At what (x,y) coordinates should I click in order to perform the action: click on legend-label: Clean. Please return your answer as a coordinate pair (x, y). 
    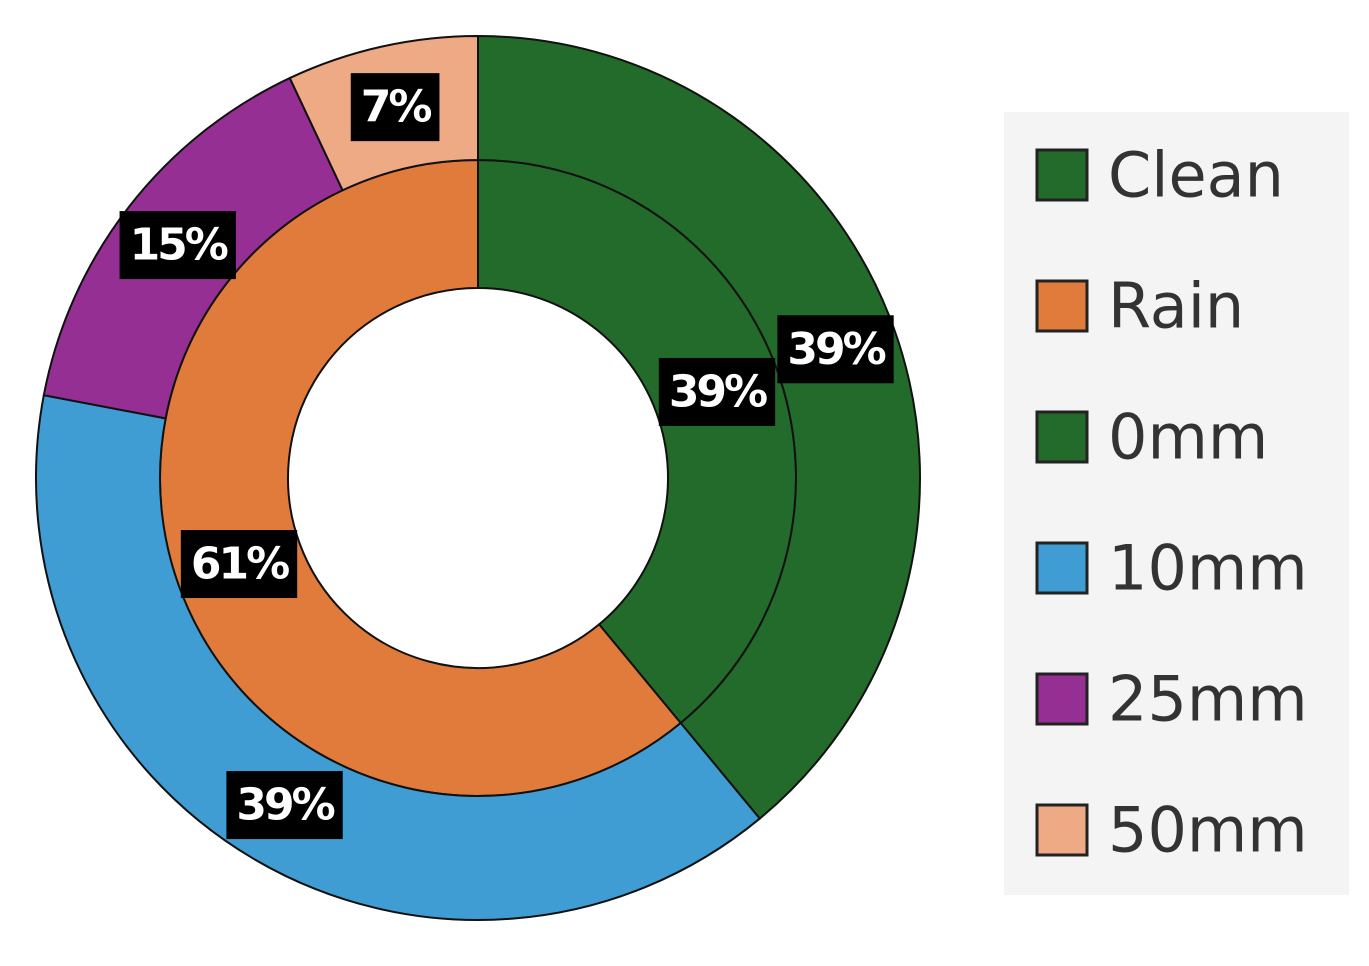
    Looking at the image, I should click on (1196, 175).